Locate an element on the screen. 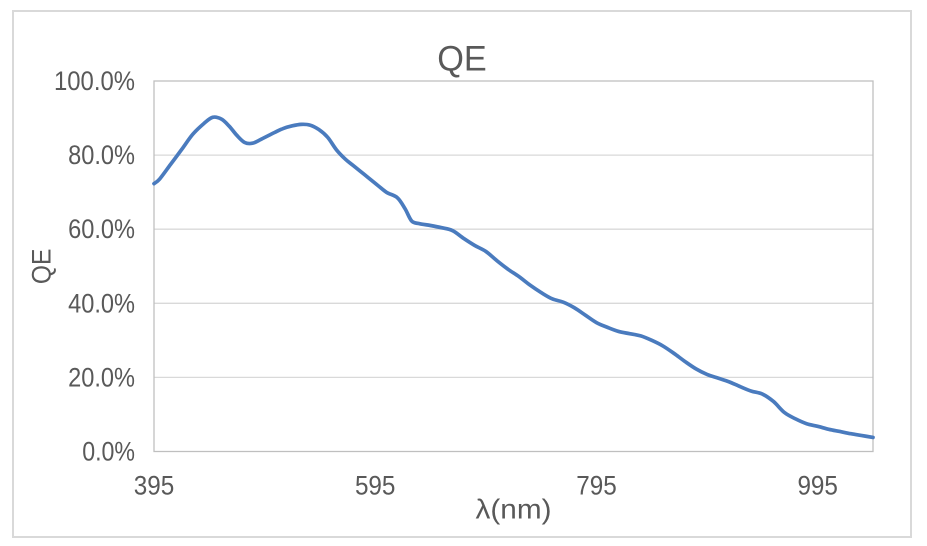 The width and height of the screenshot is (927, 546). svg-text: 395 is located at coordinates (154, 486).